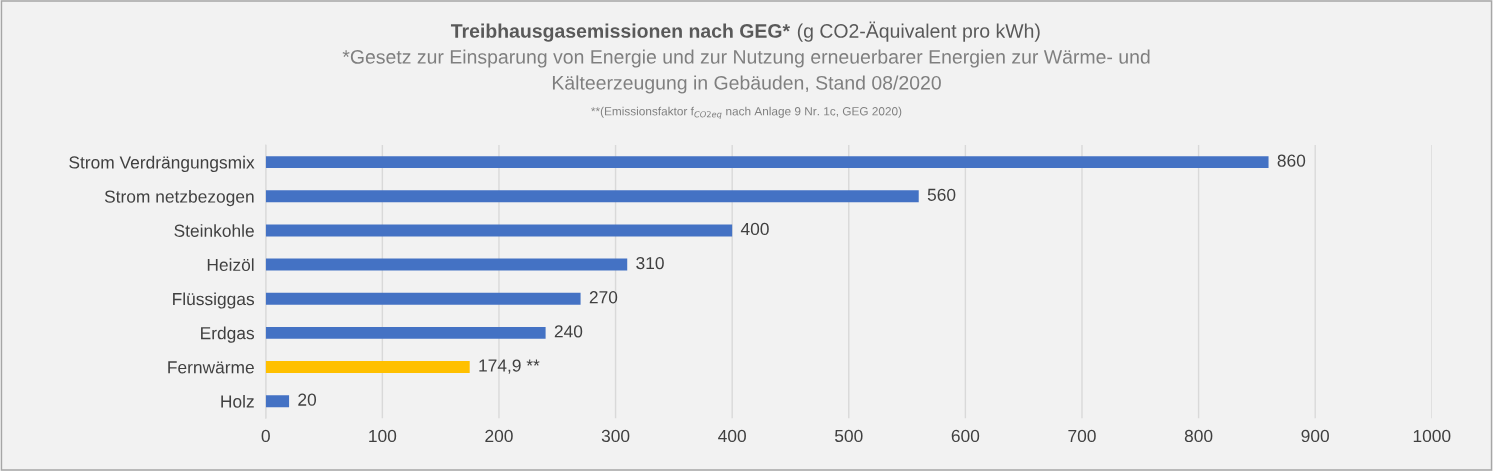  I want to click on x-tick-label: 900, so click(1315, 436).